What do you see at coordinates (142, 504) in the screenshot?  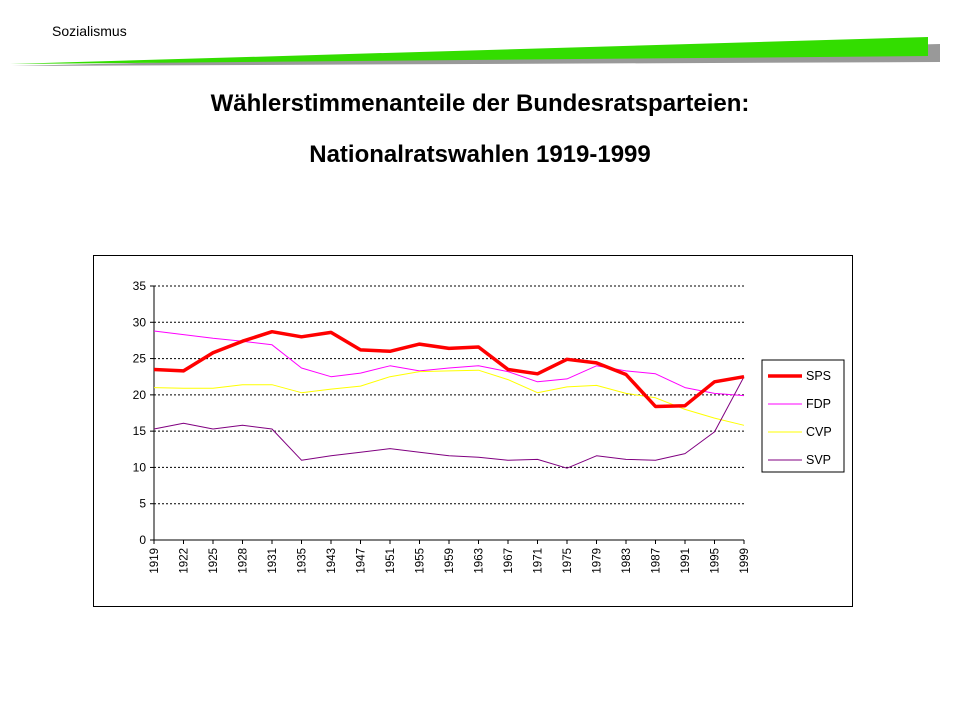 I see `y-tick-label: 5` at bounding box center [142, 504].